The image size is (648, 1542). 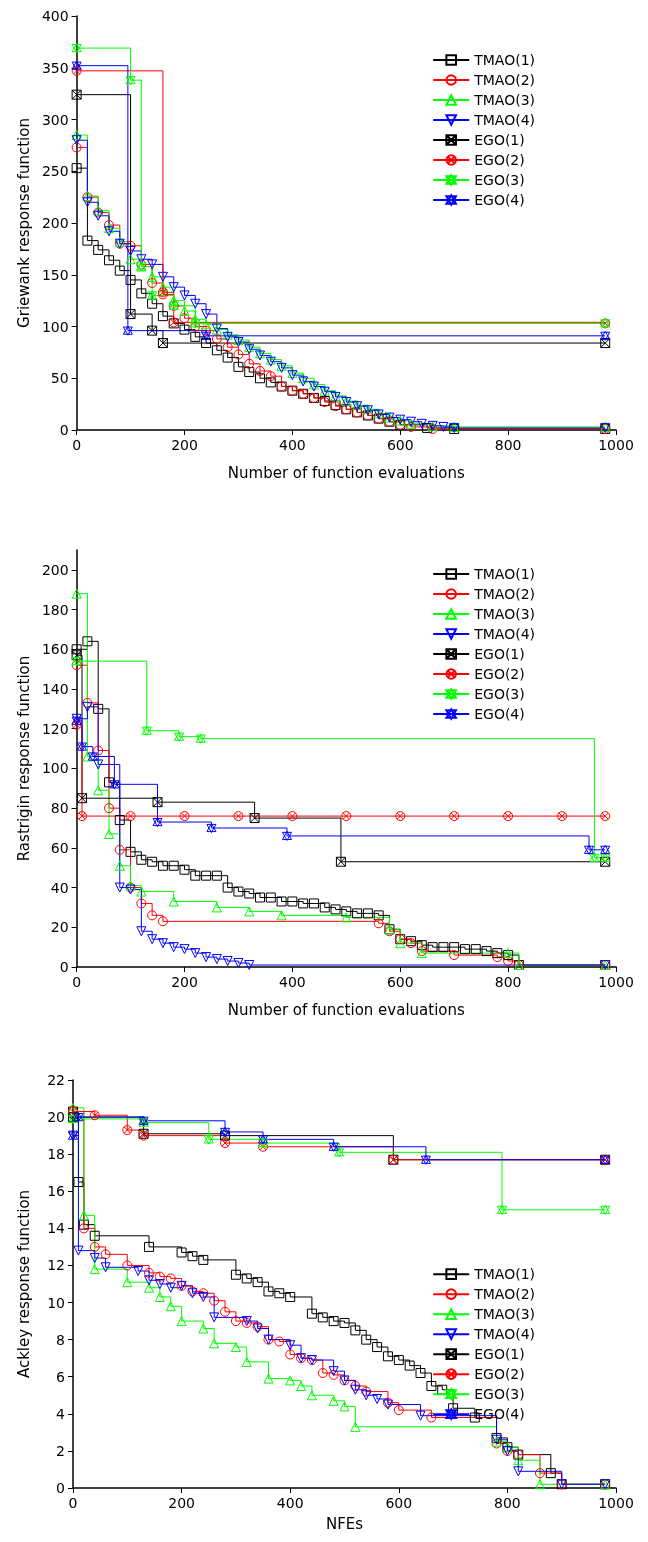 What do you see at coordinates (59, 808) in the screenshot?
I see `y-tick-label: 80` at bounding box center [59, 808].